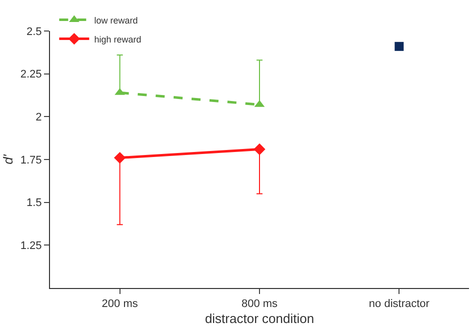 The width and height of the screenshot is (474, 330). Describe the element at coordinates (259, 318) in the screenshot. I see `x-axis-title: distractor condition` at that location.